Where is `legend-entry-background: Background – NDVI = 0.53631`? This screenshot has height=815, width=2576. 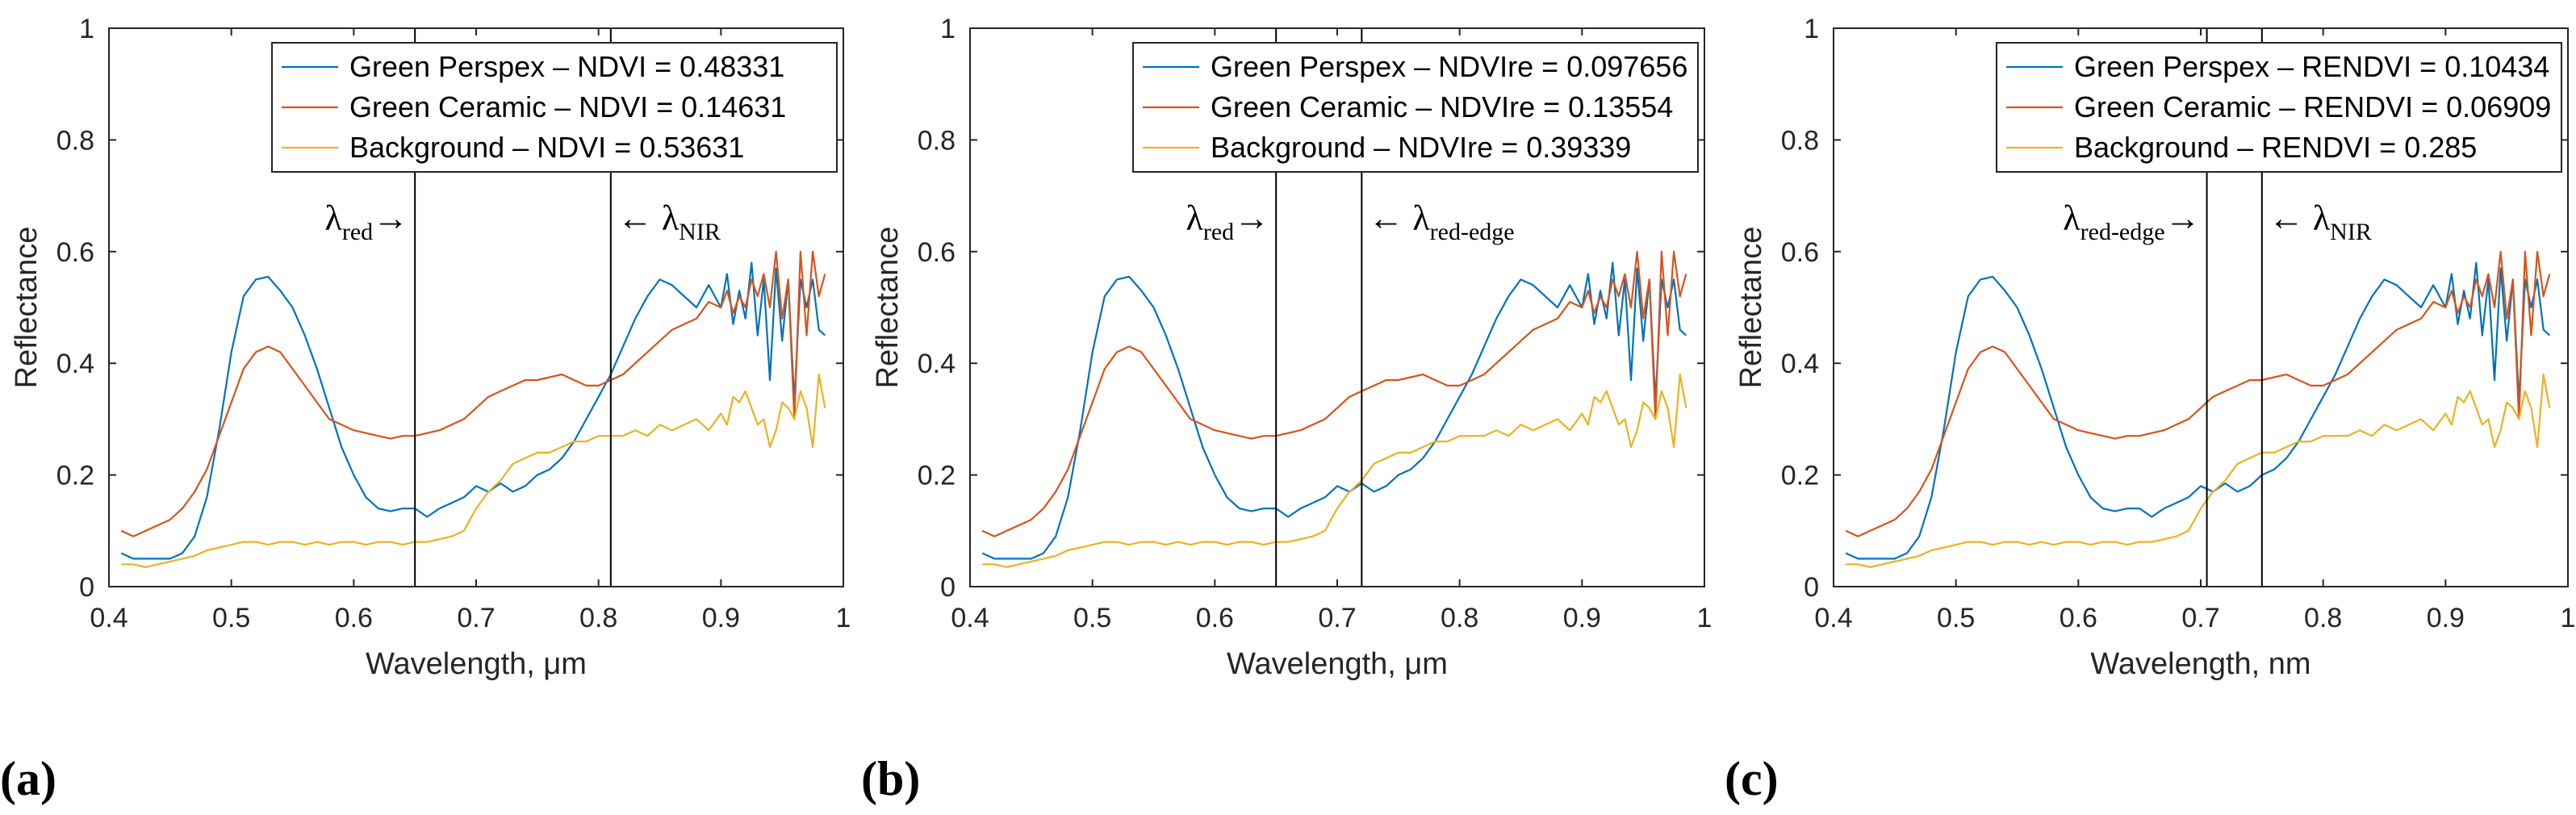 legend-entry-background: Background – NDVI = 0.53631 is located at coordinates (546, 147).